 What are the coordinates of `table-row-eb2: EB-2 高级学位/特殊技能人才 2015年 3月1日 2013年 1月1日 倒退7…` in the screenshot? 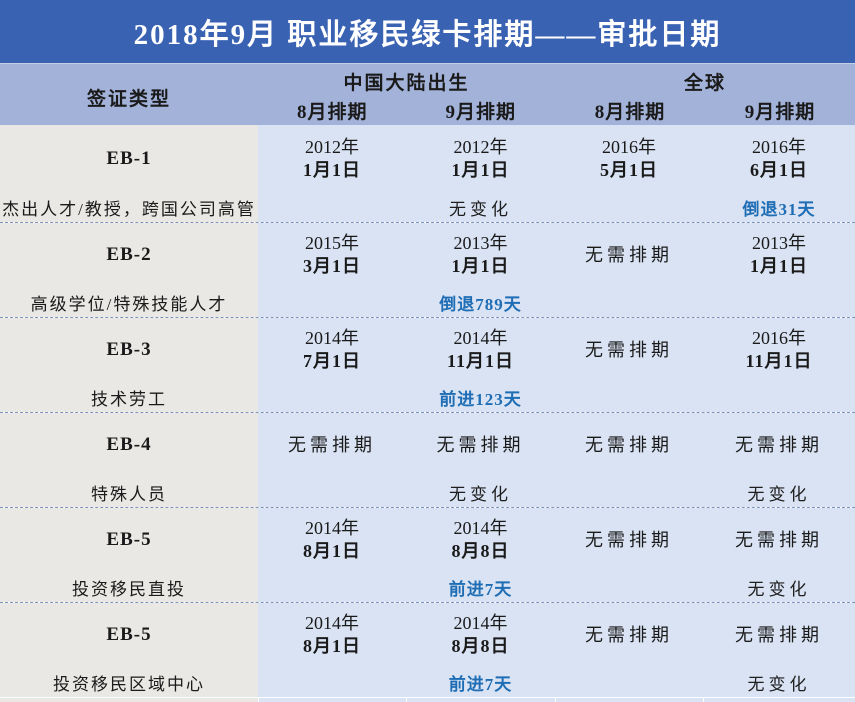 It's located at (427, 269).